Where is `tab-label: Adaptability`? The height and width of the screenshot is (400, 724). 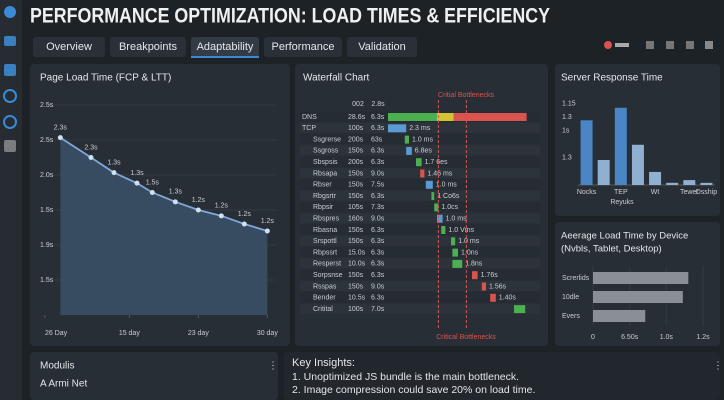
tab-label: Adaptability is located at coordinates (225, 47).